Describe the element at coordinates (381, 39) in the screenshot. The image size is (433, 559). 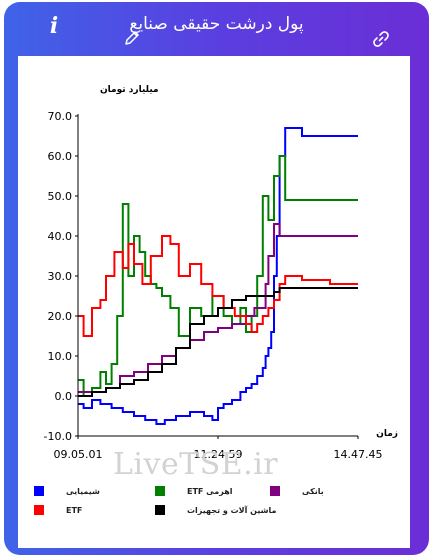
I see `link-icon` at that location.